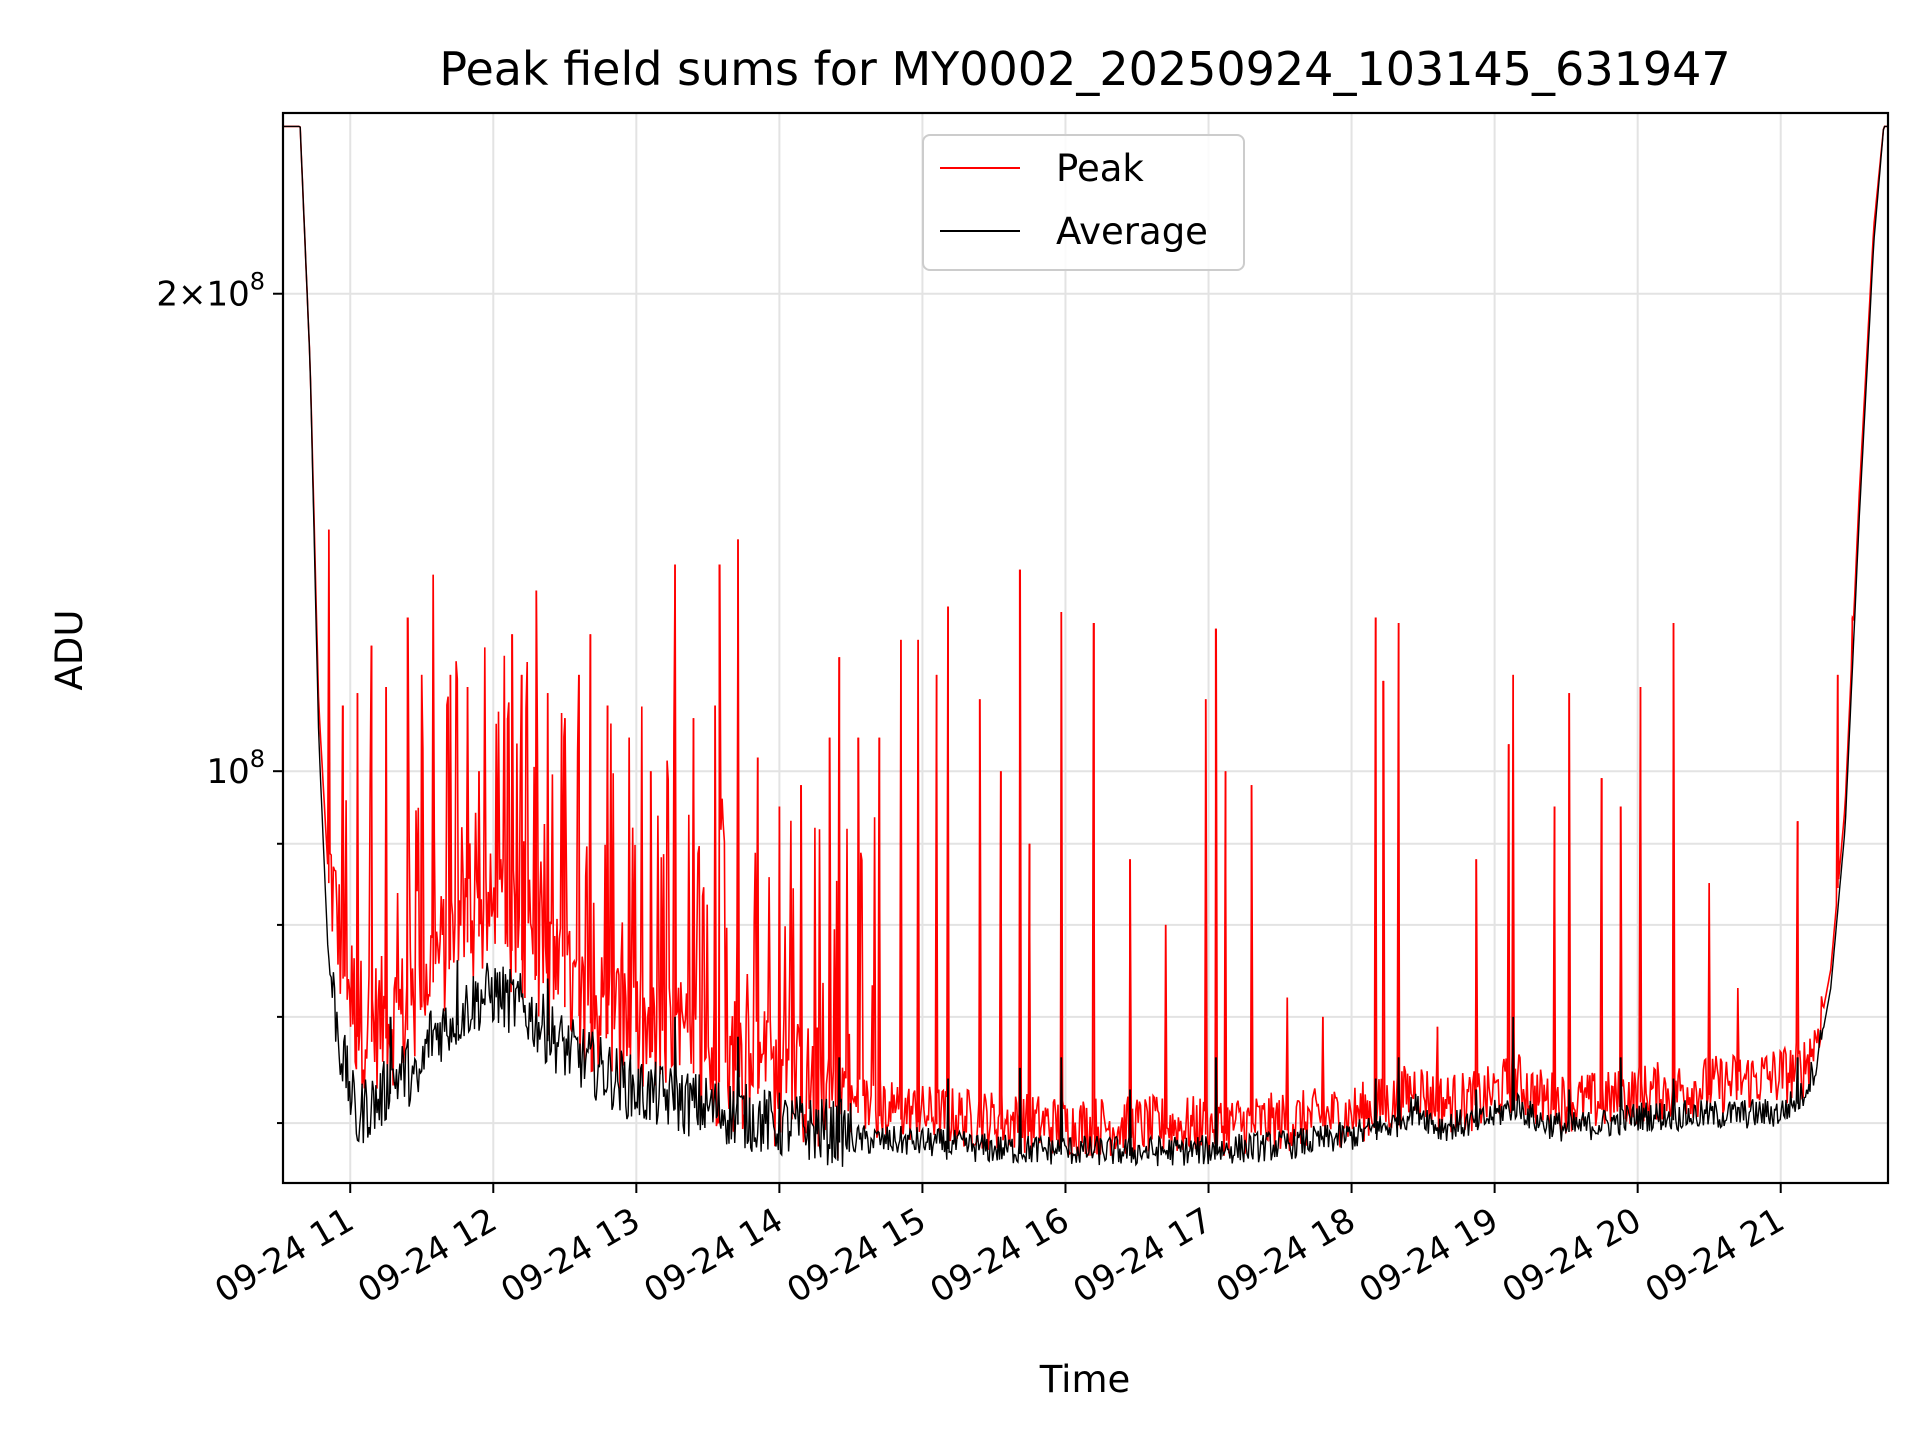 Image resolution: width=1920 pixels, height=1445 pixels. What do you see at coordinates (1143, 1255) in the screenshot?
I see `x-tick-label: 09-24 17` at bounding box center [1143, 1255].